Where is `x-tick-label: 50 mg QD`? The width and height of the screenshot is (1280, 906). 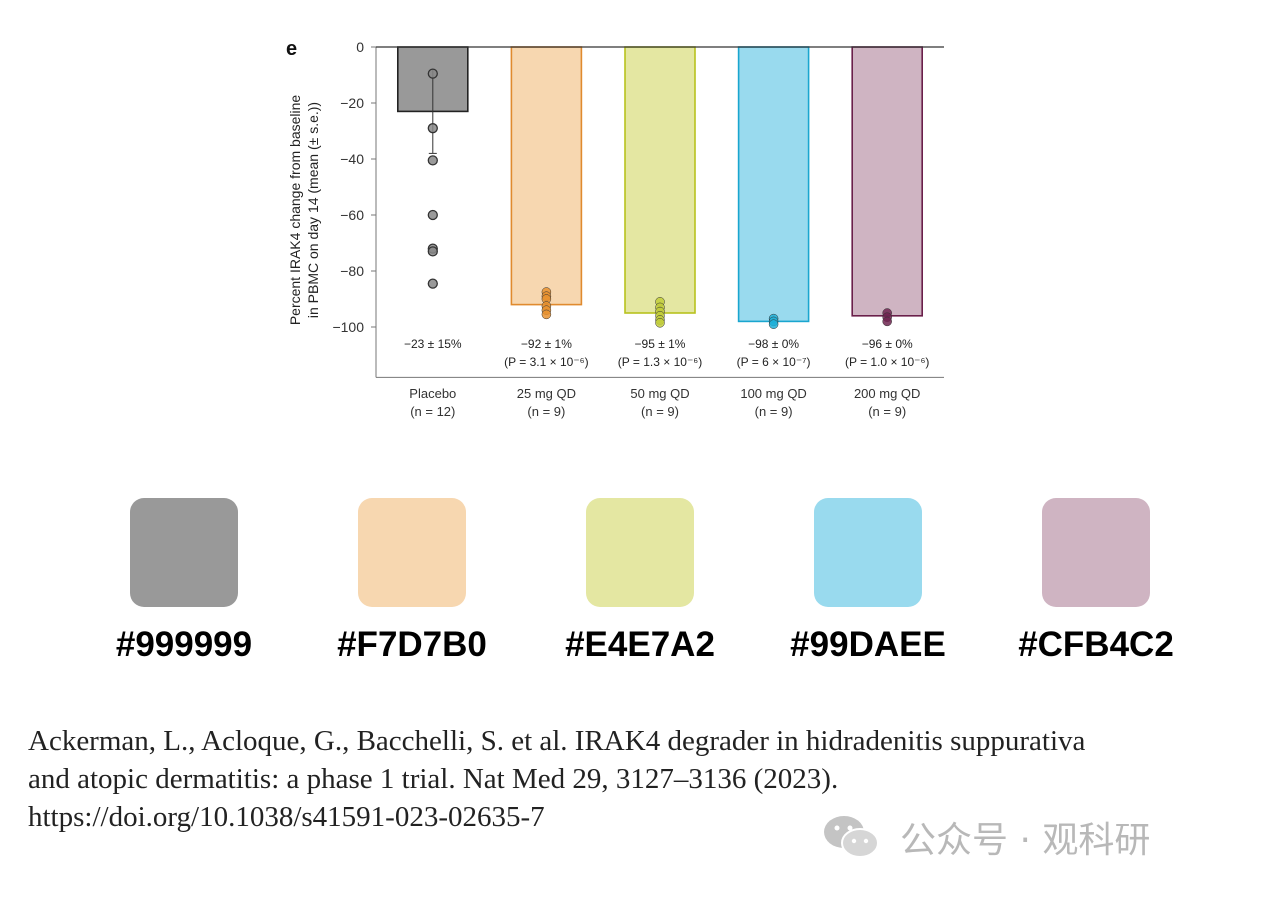 x-tick-label: 50 mg QD is located at coordinates (659, 393).